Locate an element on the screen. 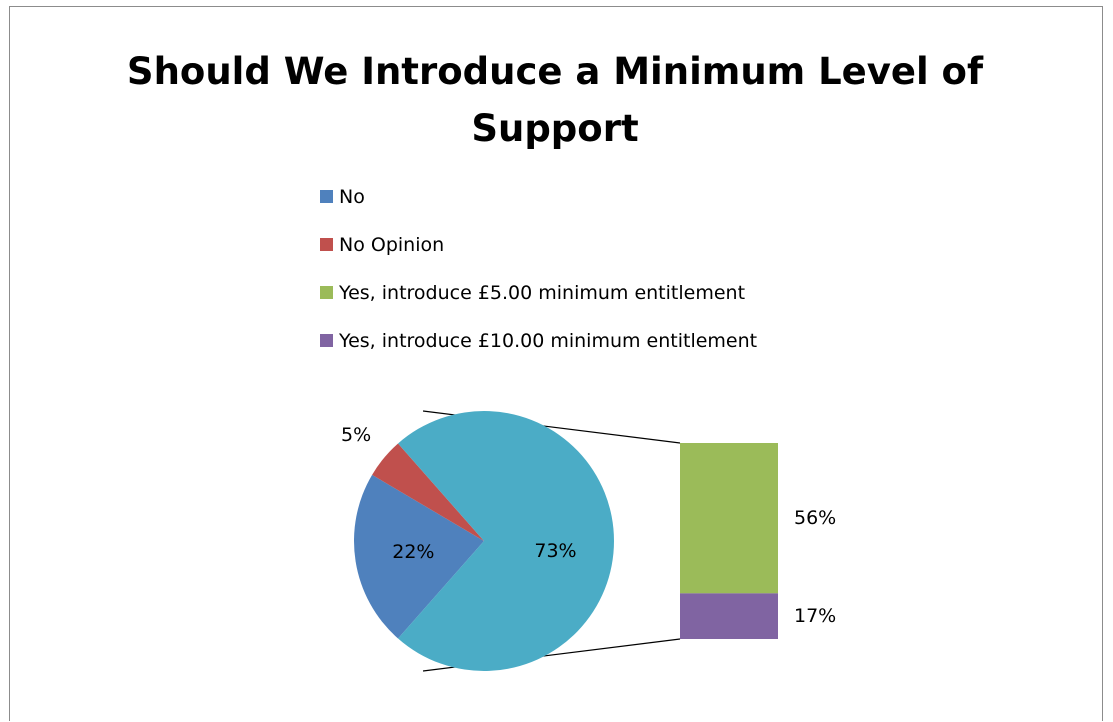 The width and height of the screenshot is (1113, 722). data-label-no-opinion: 5% is located at coordinates (356, 435).